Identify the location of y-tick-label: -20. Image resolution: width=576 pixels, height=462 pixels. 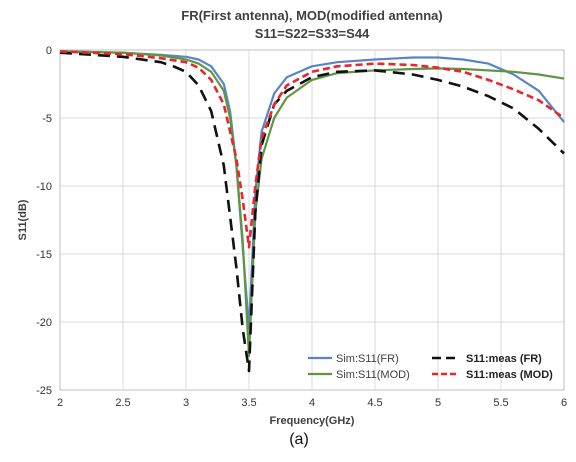
(44, 323).